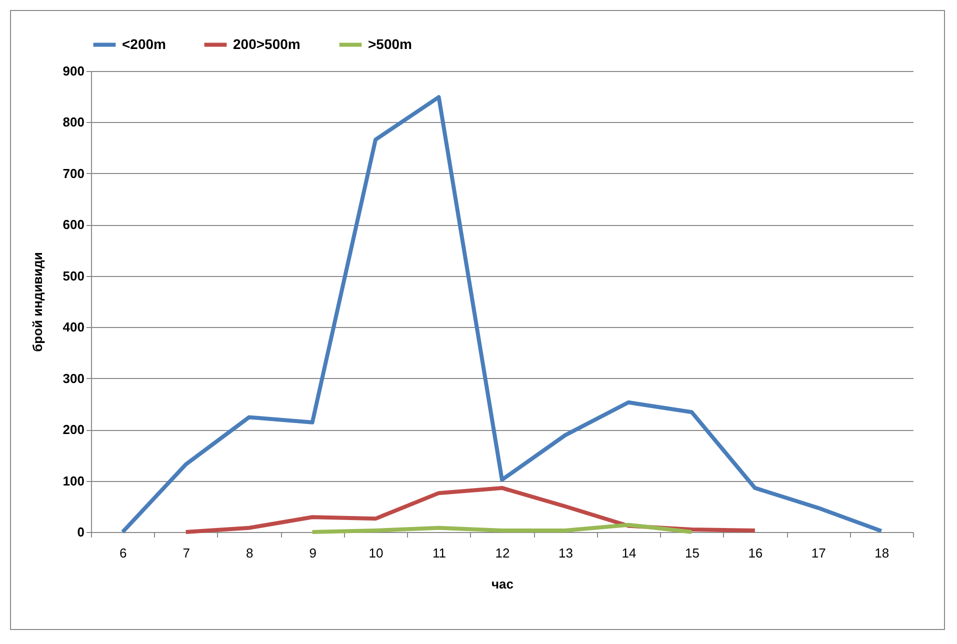  What do you see at coordinates (73, 71) in the screenshot?
I see `y-tick-label: 900` at bounding box center [73, 71].